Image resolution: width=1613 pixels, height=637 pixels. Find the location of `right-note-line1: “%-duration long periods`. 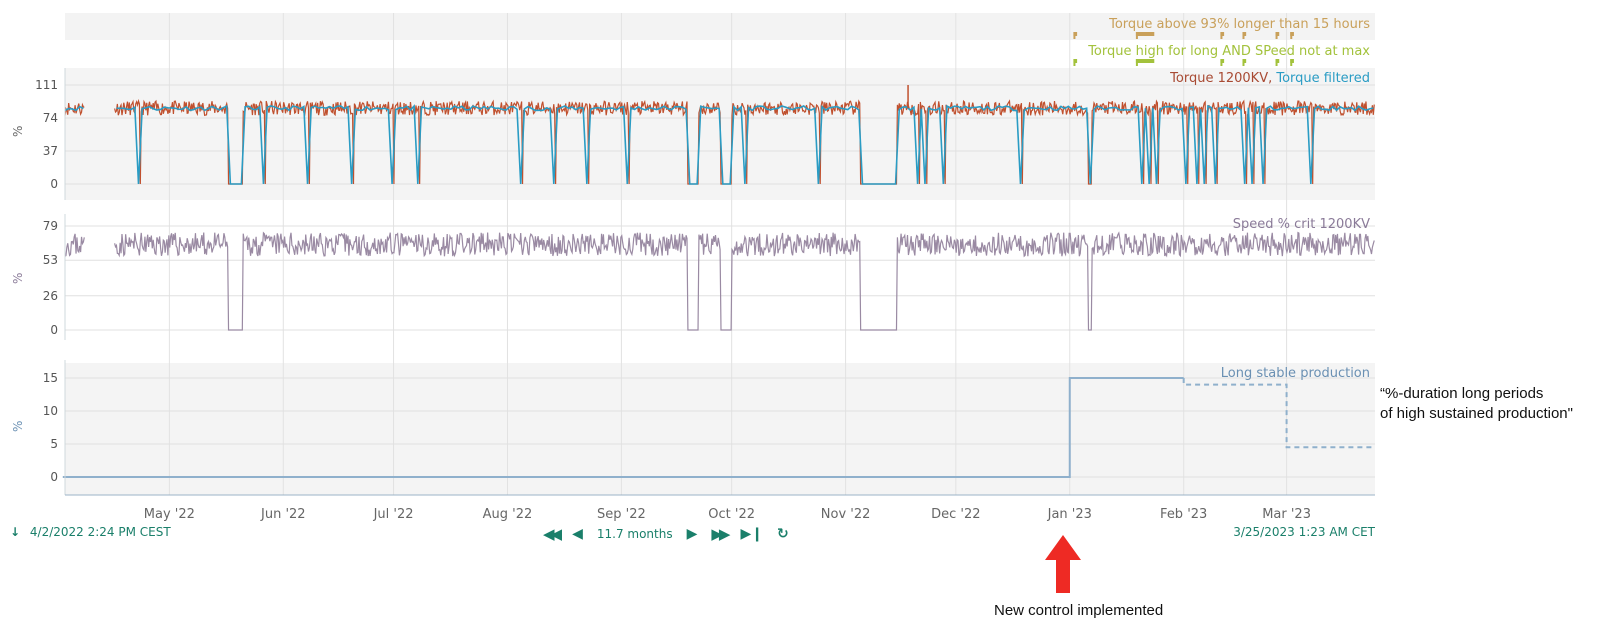

right-note-line1: “%-duration long periods is located at coordinates (1462, 393).